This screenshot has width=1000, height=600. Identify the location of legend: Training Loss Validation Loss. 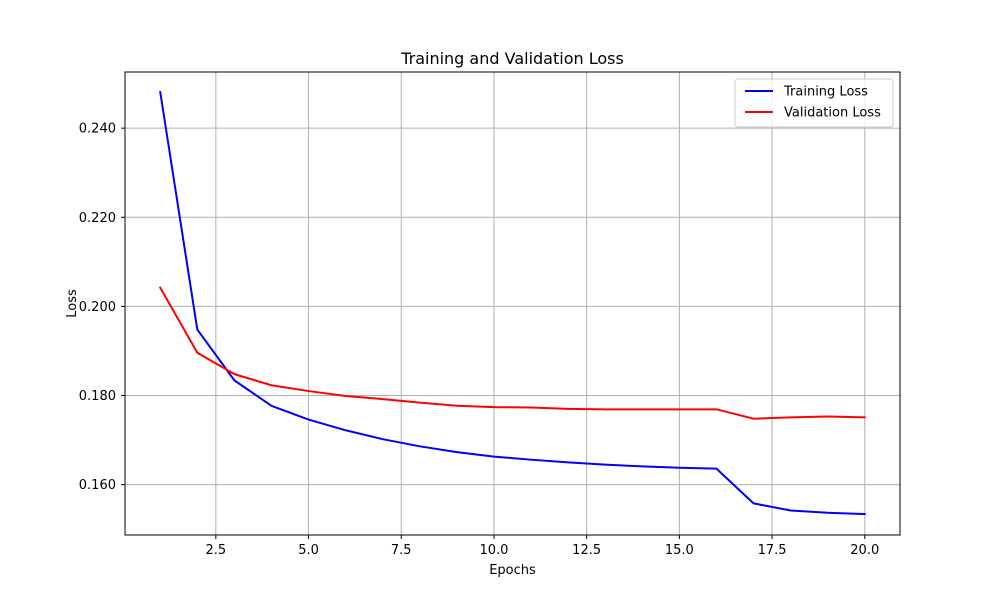
(814, 103).